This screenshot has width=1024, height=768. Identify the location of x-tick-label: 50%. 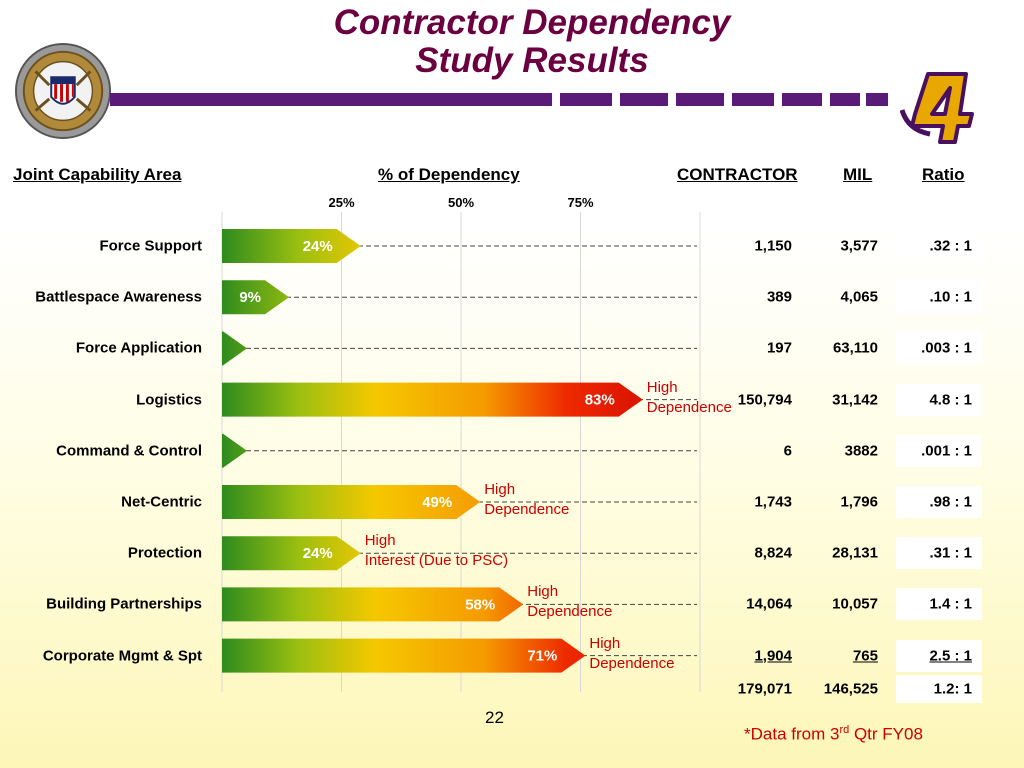
(461, 202).